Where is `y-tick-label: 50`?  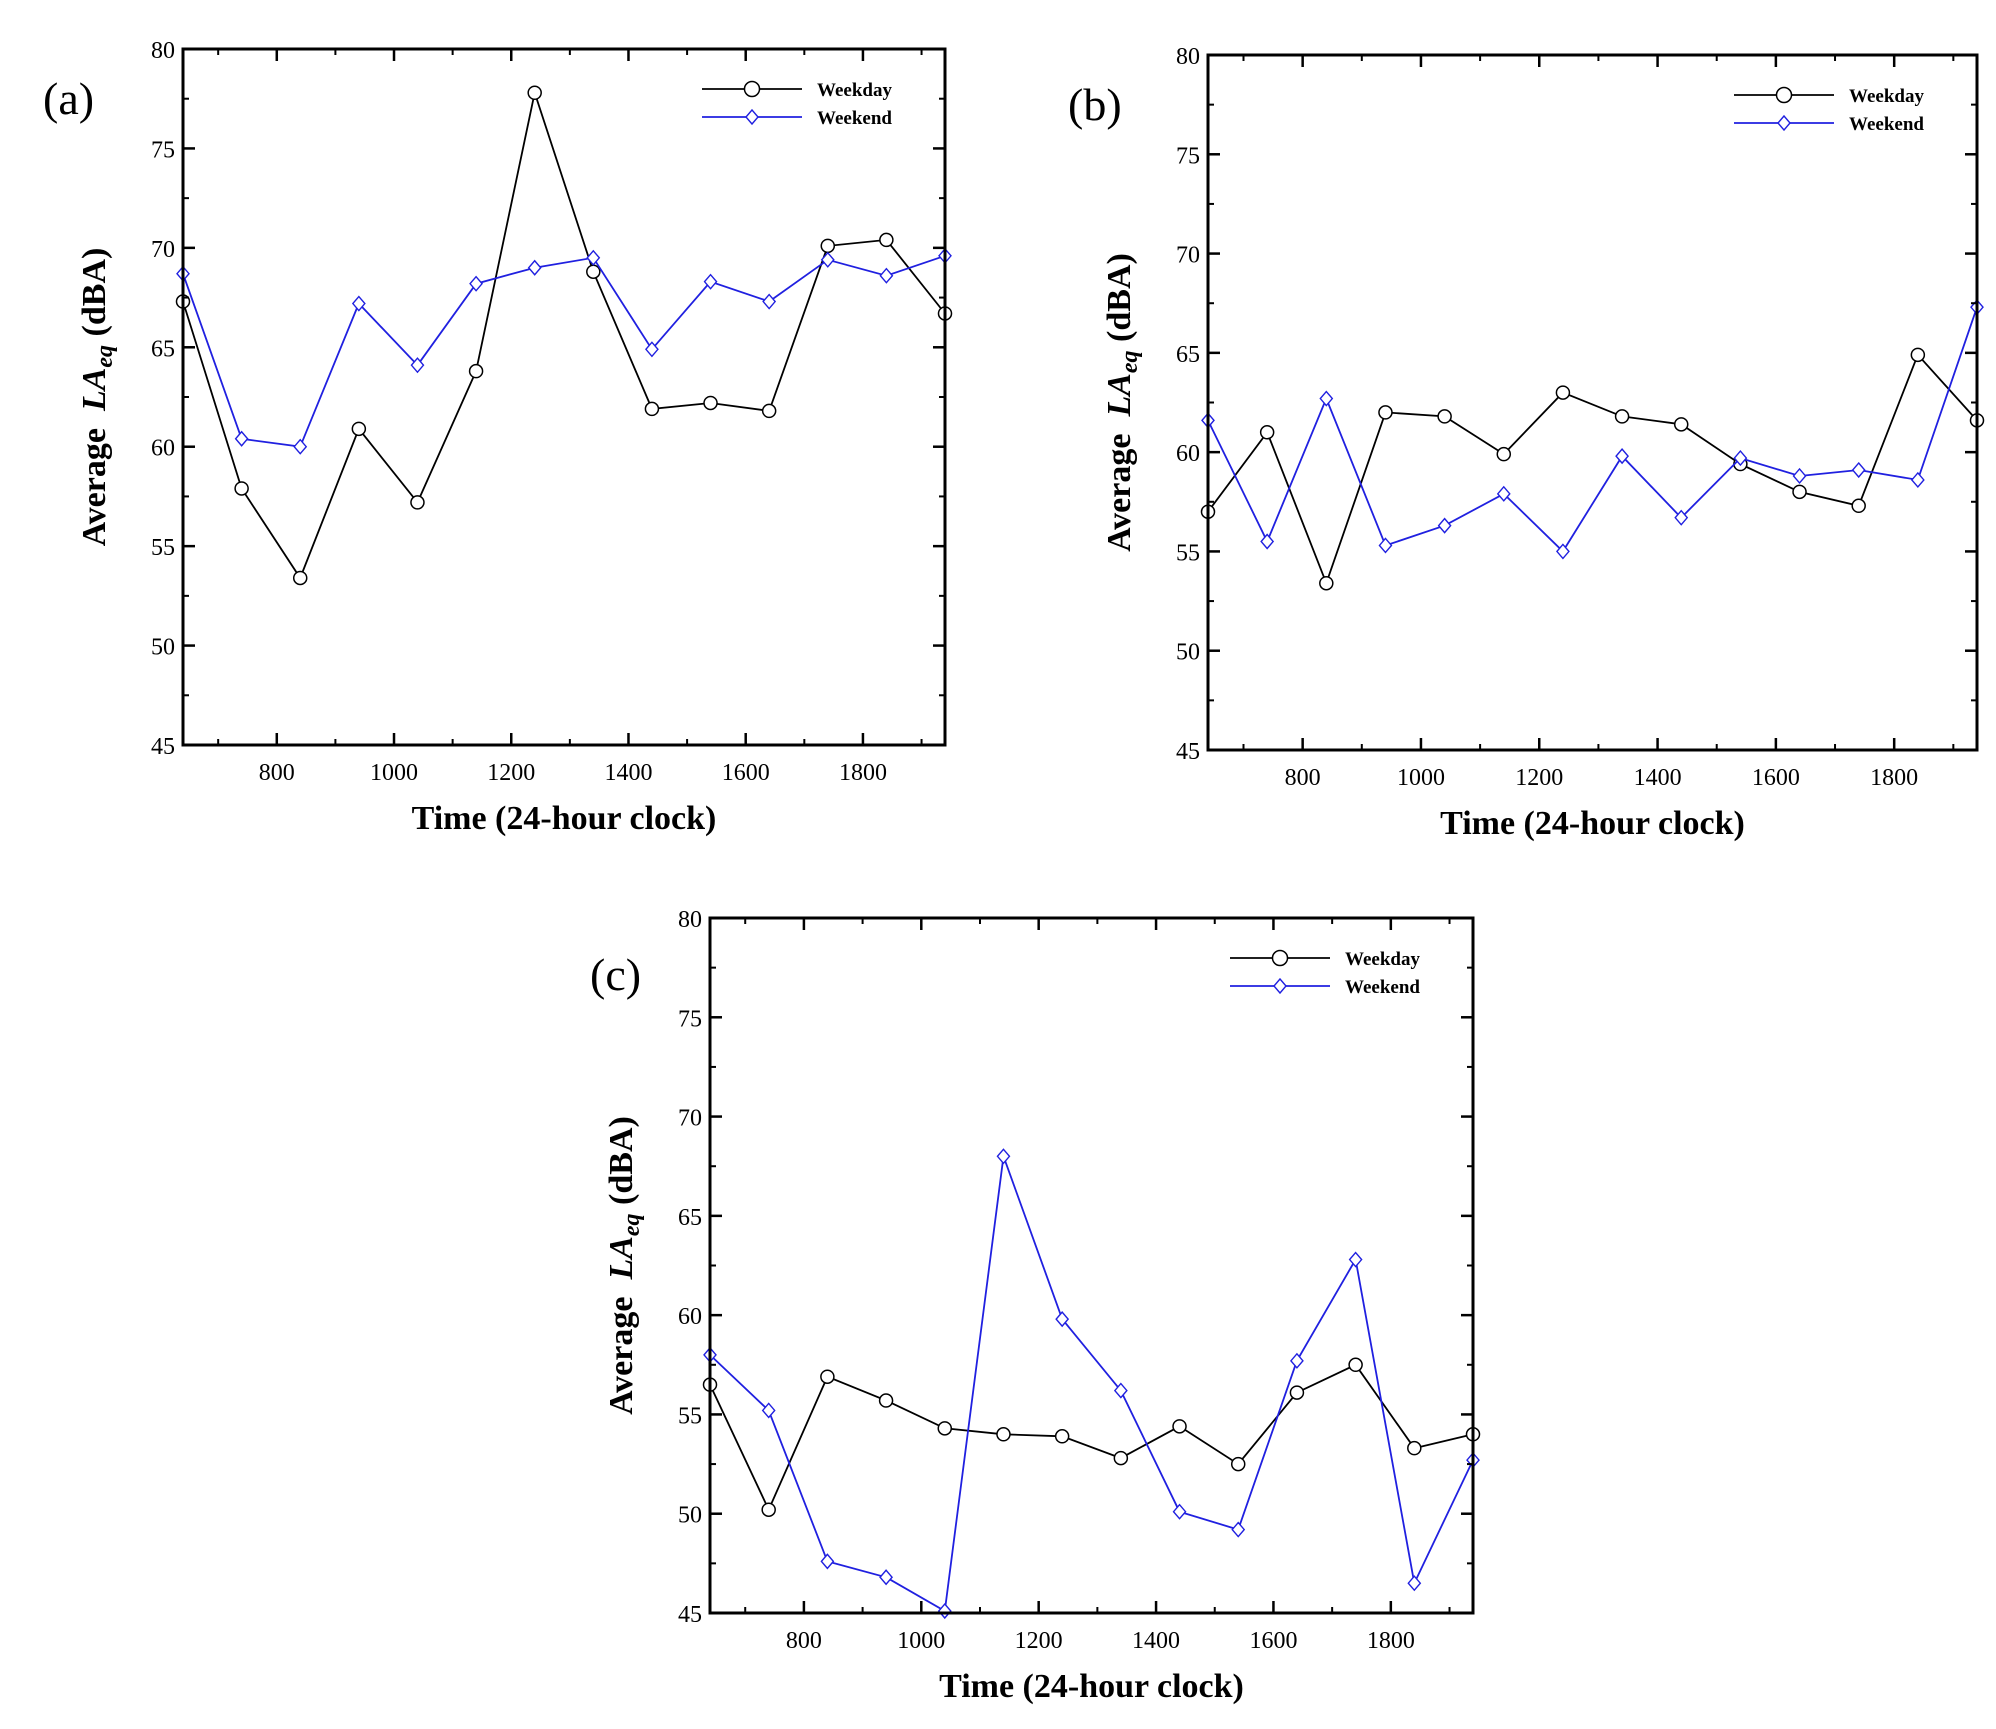
y-tick-label: 50 is located at coordinates (690, 1516).